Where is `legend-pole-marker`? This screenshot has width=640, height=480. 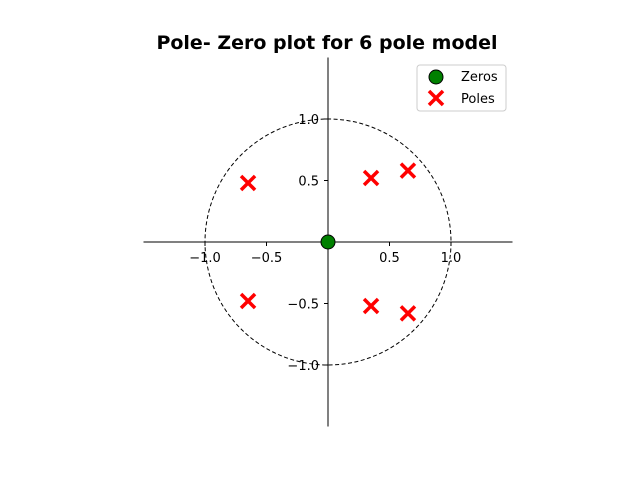 legend-pole-marker is located at coordinates (436, 98).